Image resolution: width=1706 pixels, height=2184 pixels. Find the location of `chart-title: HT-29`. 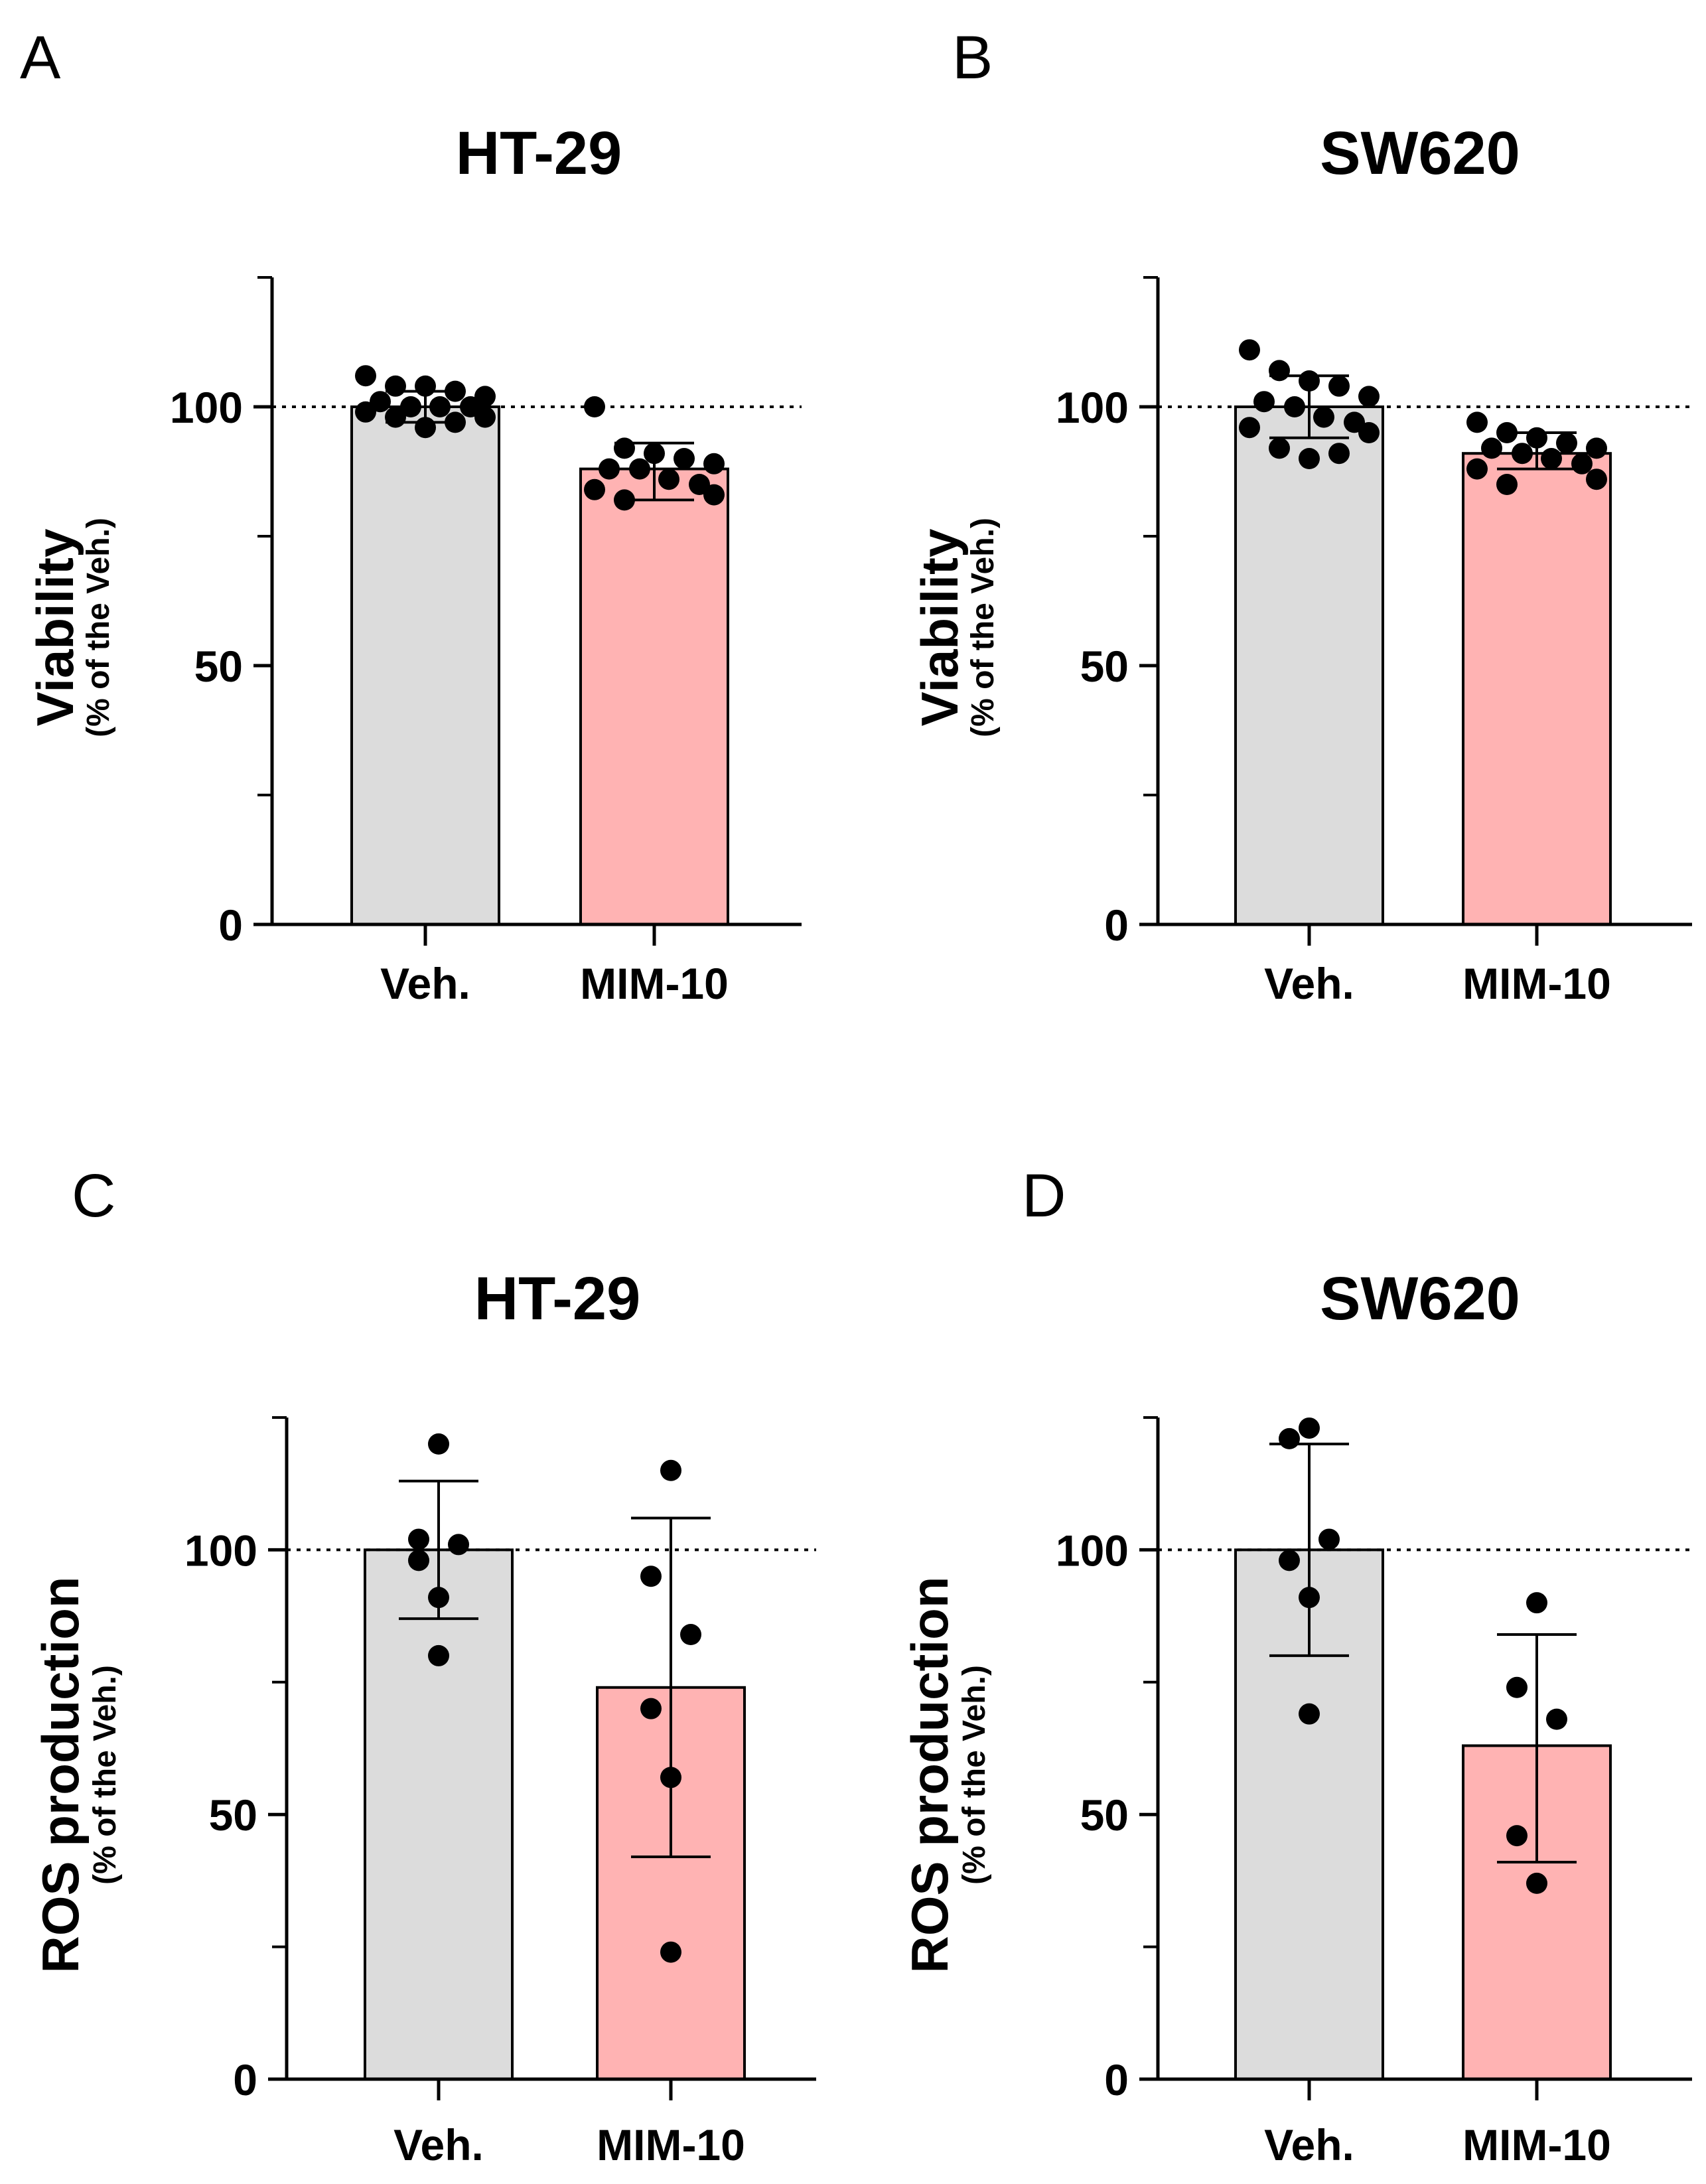

chart-title: HT-29 is located at coordinates (557, 1299).